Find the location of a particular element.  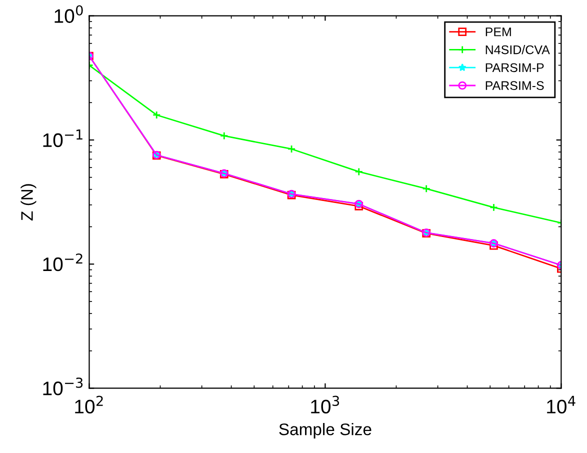

y-tick-label: 10$^{0}$ is located at coordinates (68, 14).